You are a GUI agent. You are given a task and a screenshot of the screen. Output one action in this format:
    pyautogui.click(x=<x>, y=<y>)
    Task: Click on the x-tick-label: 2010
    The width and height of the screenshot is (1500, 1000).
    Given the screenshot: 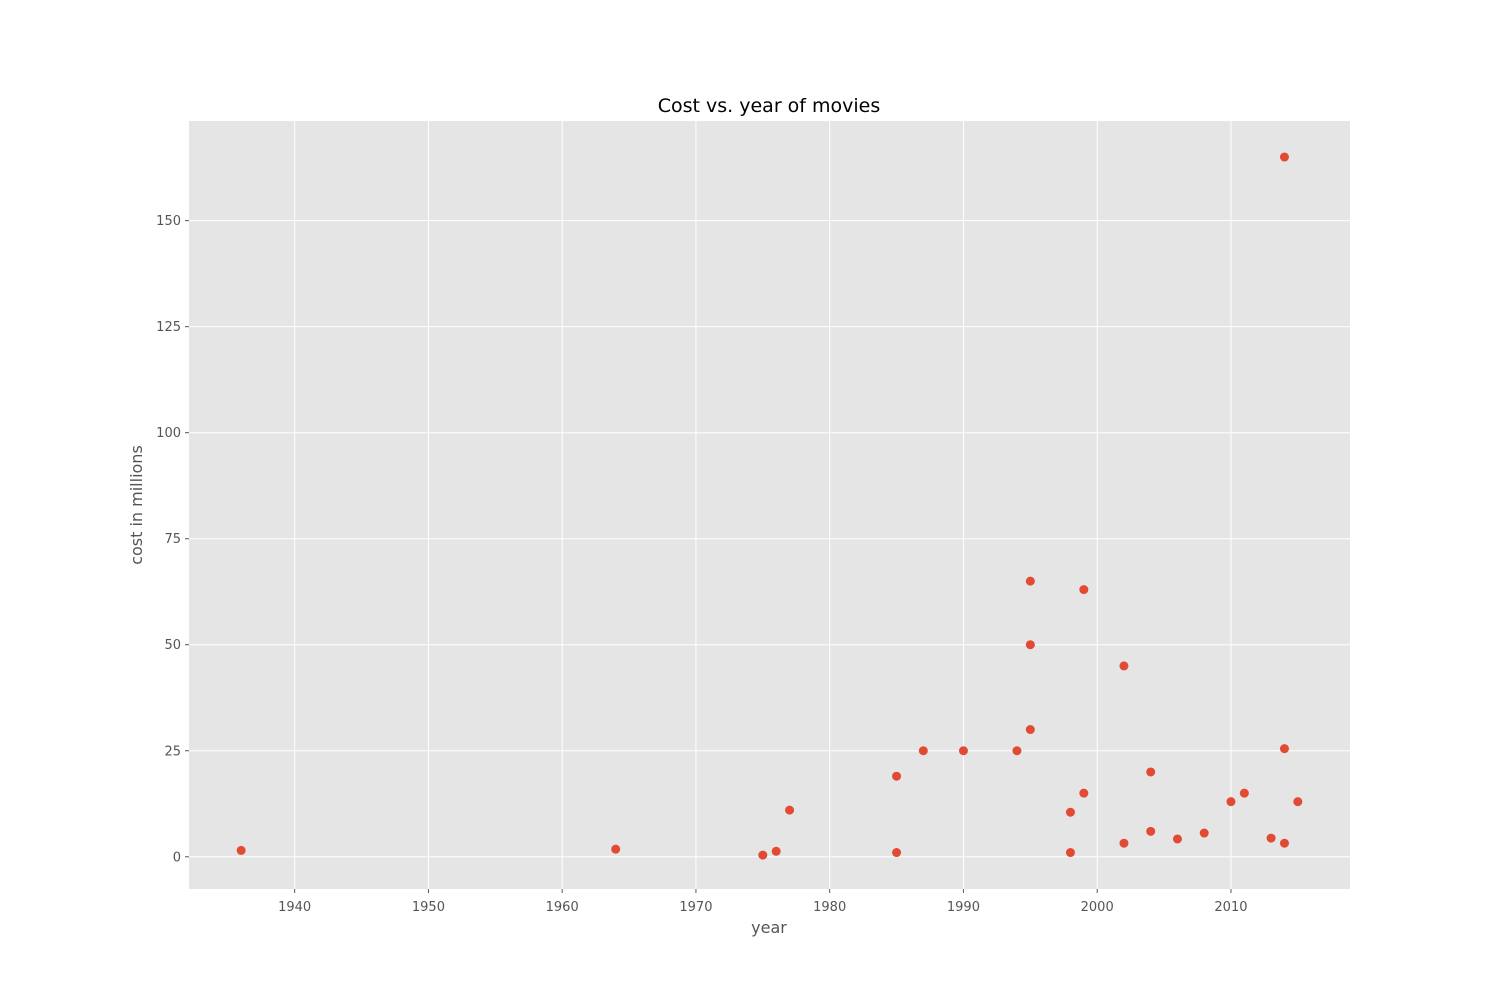 What is the action you would take?
    pyautogui.click(x=1230, y=907)
    